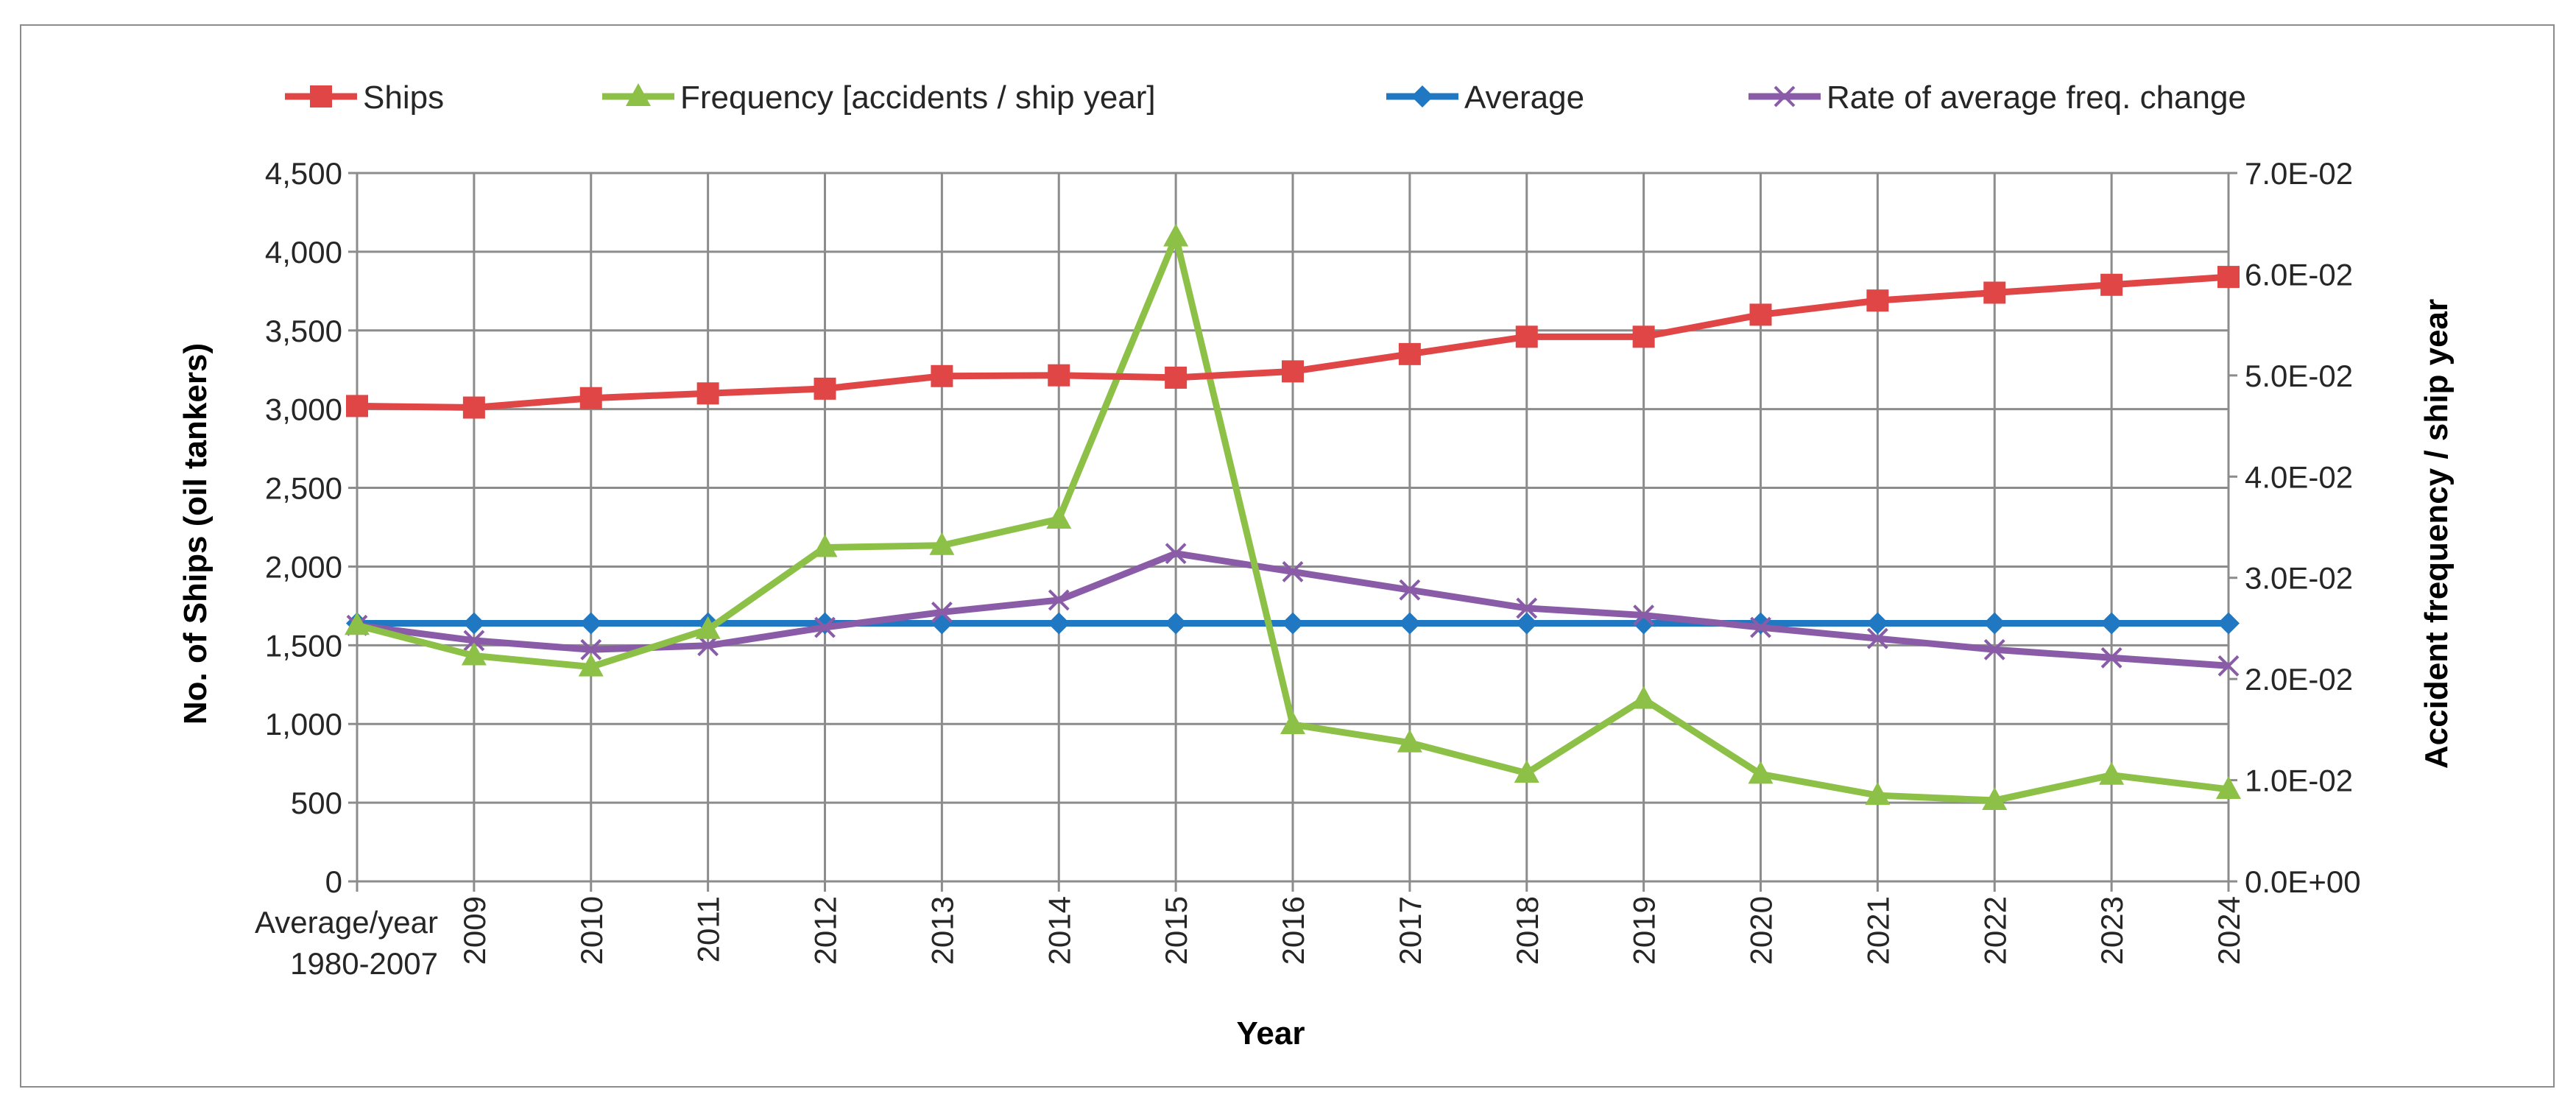  What do you see at coordinates (942, 931) in the screenshot?
I see `x-tick-label: 2013` at bounding box center [942, 931].